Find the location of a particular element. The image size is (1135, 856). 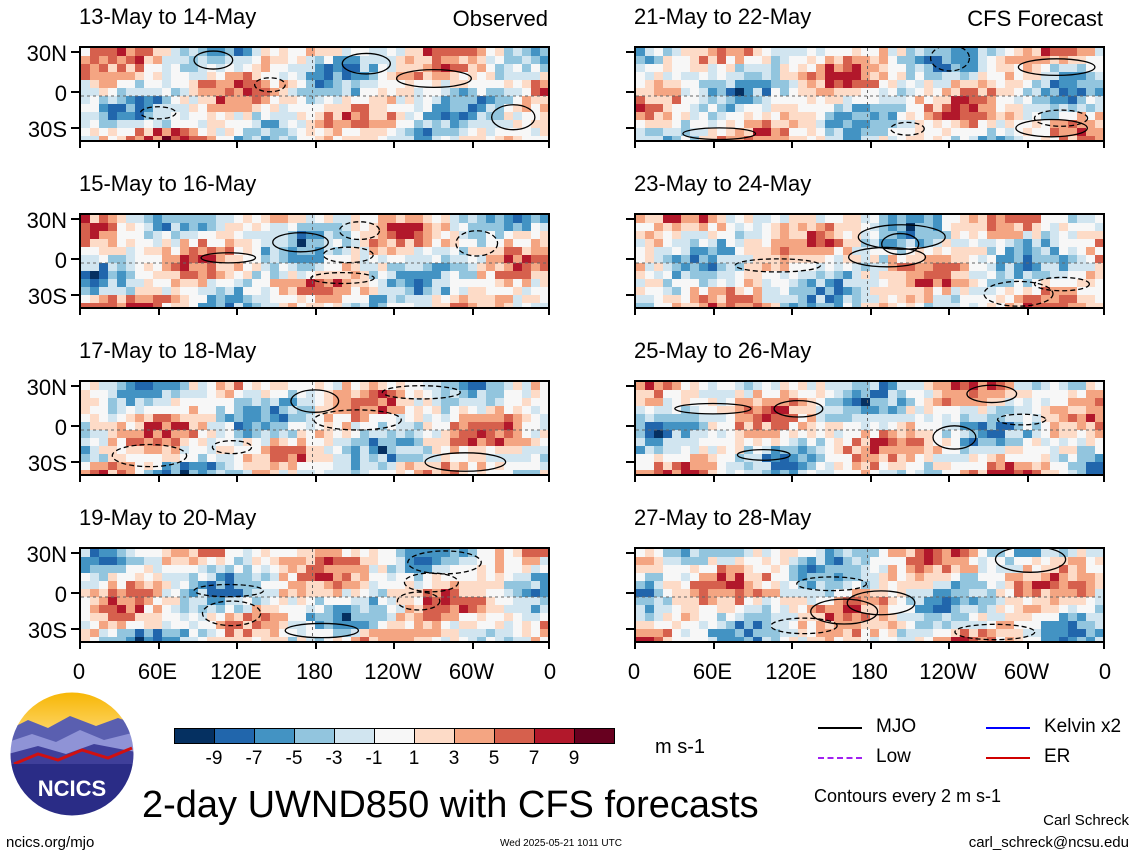

y-tick-label: 30S is located at coordinates (47, 296).